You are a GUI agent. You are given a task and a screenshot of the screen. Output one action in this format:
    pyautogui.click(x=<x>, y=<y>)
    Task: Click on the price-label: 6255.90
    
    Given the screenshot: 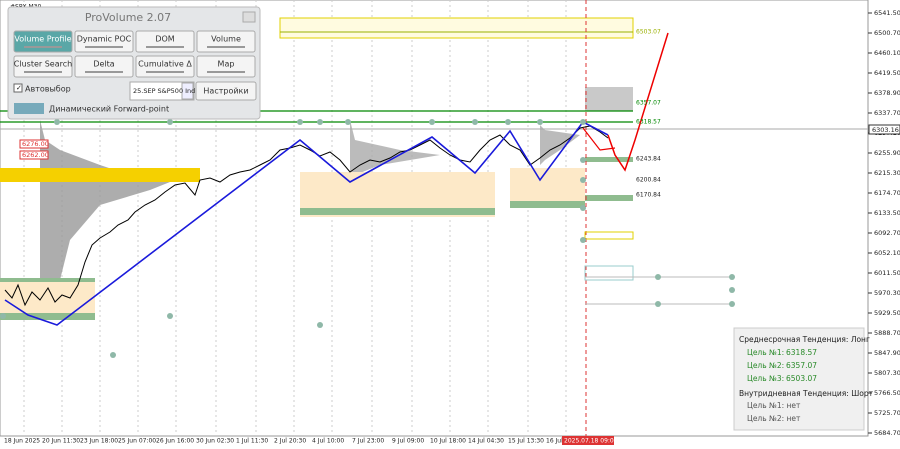 What is the action you would take?
    pyautogui.click(x=887, y=153)
    